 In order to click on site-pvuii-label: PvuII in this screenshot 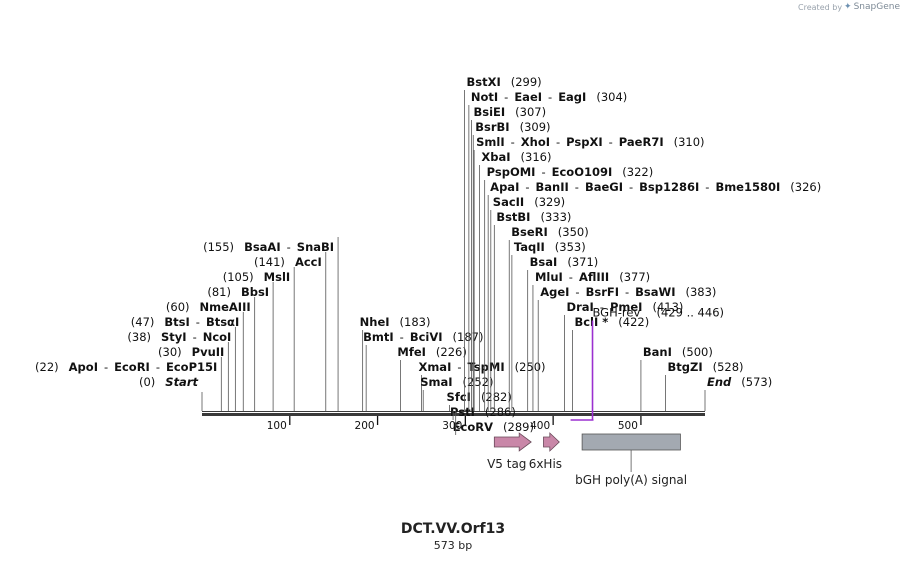, I will do `click(208, 352)`.